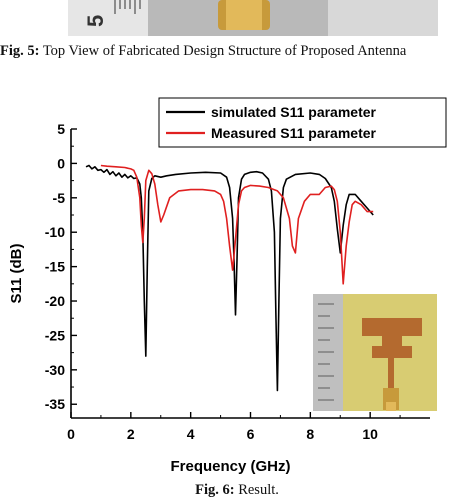  I want to click on legend-label-simulated: simulated S11 parameter, so click(294, 112).